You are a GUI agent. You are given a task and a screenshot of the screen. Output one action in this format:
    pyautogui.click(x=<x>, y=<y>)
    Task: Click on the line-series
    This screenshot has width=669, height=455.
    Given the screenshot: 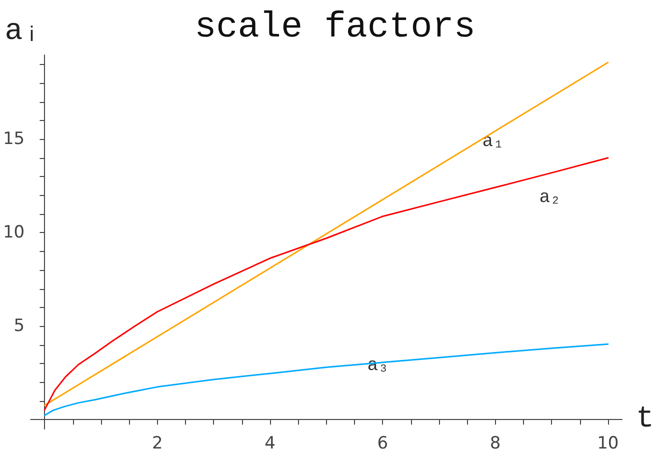 What is the action you would take?
    pyautogui.click(x=326, y=379)
    